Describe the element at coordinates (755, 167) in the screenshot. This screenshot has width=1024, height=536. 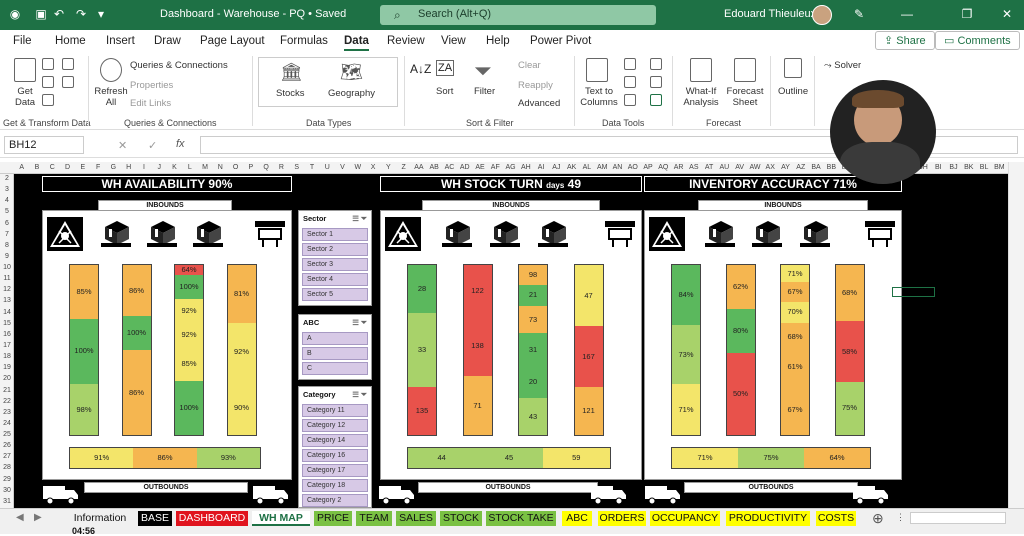
I see `column-header: AW` at that location.